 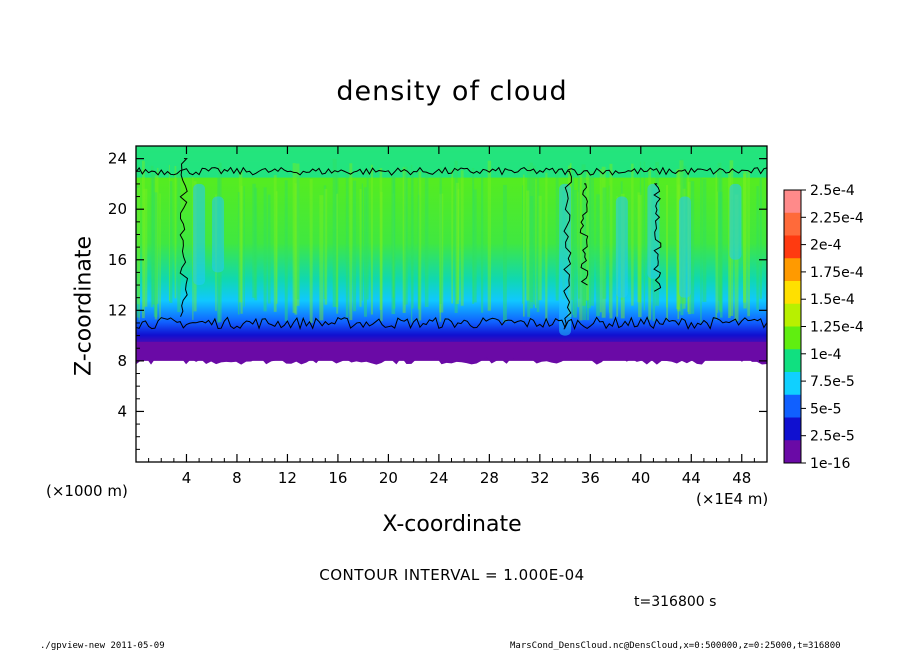 What do you see at coordinates (489, 478) in the screenshot?
I see `x-tick-label: 28` at bounding box center [489, 478].